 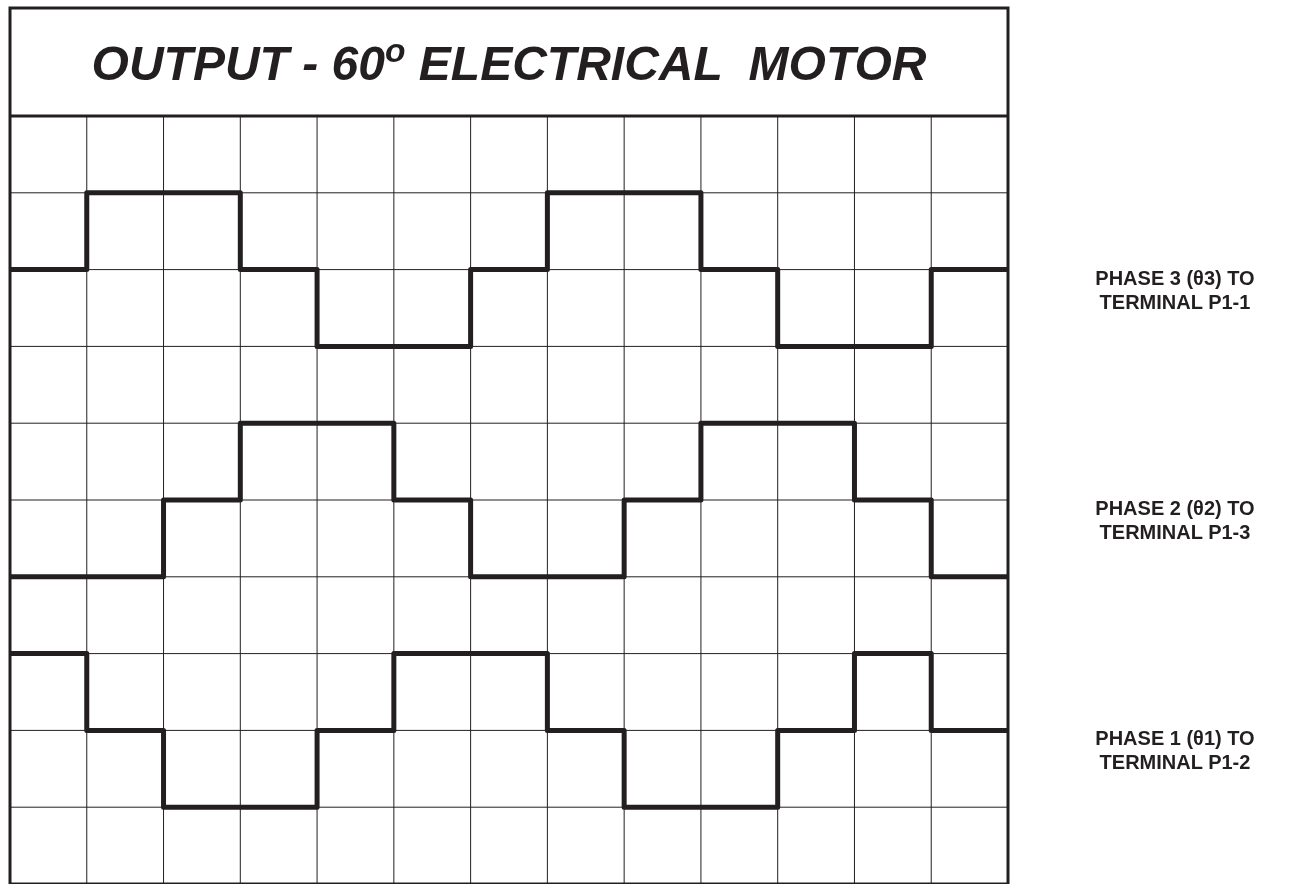 What do you see at coordinates (1175, 520) in the screenshot?
I see `text: PHASE 2 (θ2) TO TERMINAL P1-3` at bounding box center [1175, 520].